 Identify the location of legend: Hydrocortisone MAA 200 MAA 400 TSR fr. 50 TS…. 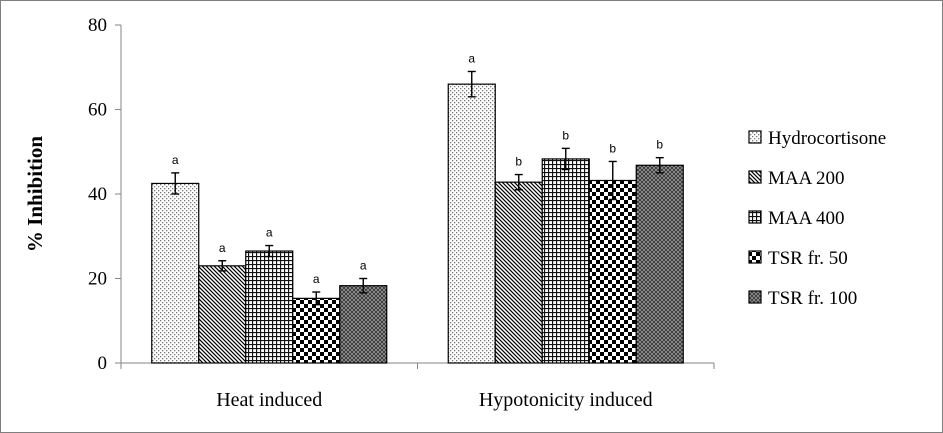
(817, 218).